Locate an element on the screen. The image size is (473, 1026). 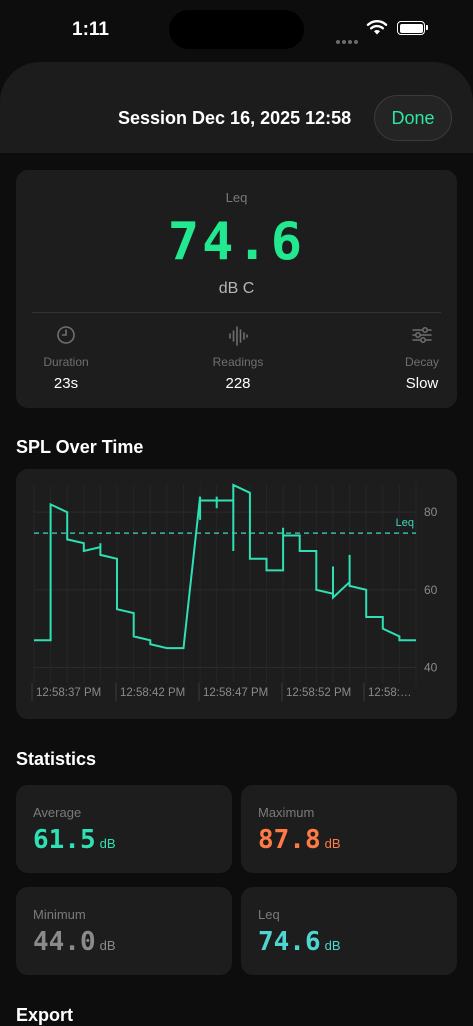
stat-maximum-value: 87.8 dB is located at coordinates (299, 840).